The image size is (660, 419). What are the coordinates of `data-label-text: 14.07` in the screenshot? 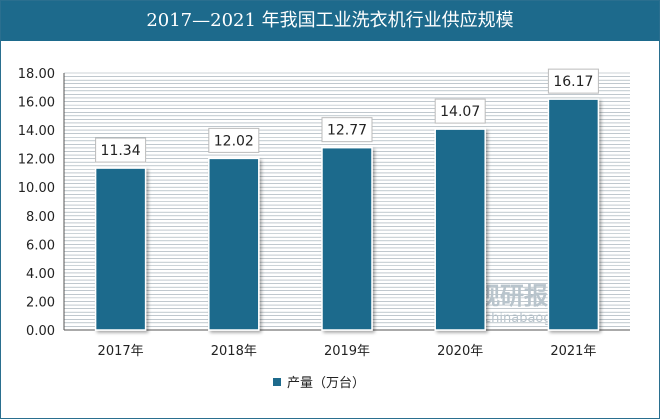 It's located at (460, 112).